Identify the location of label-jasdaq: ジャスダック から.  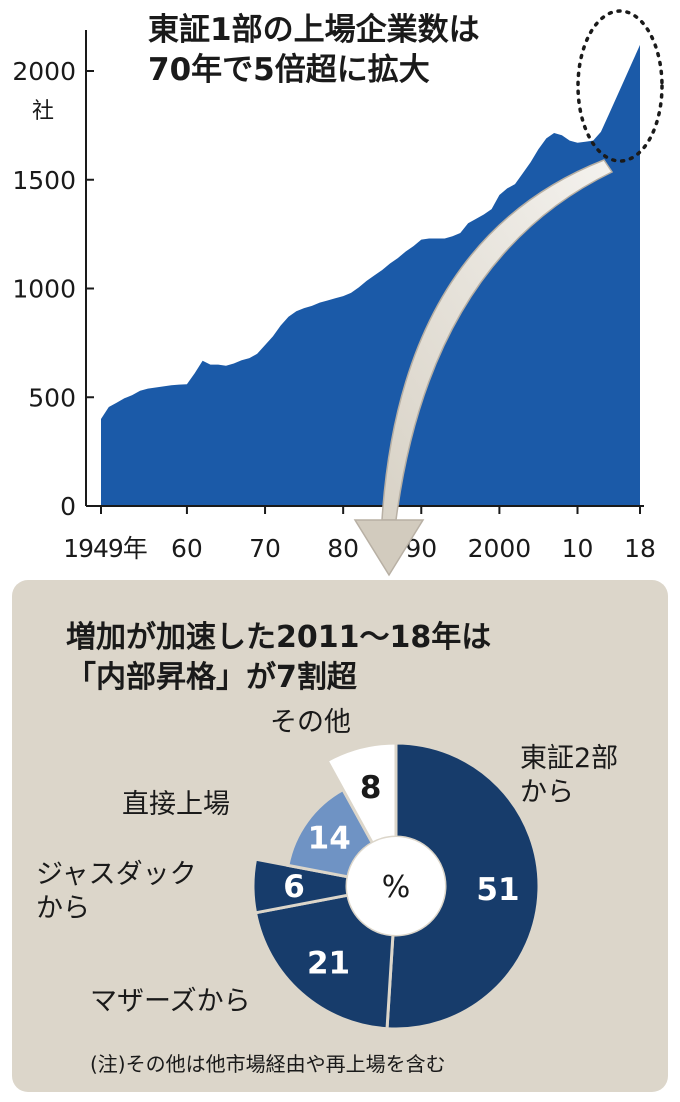
(116, 892).